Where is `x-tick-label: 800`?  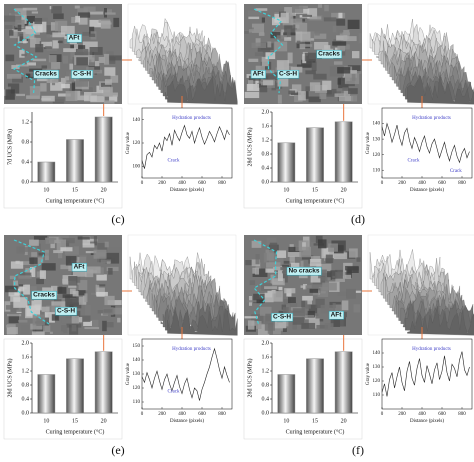
x-tick-label: 800 is located at coordinates (462, 414).